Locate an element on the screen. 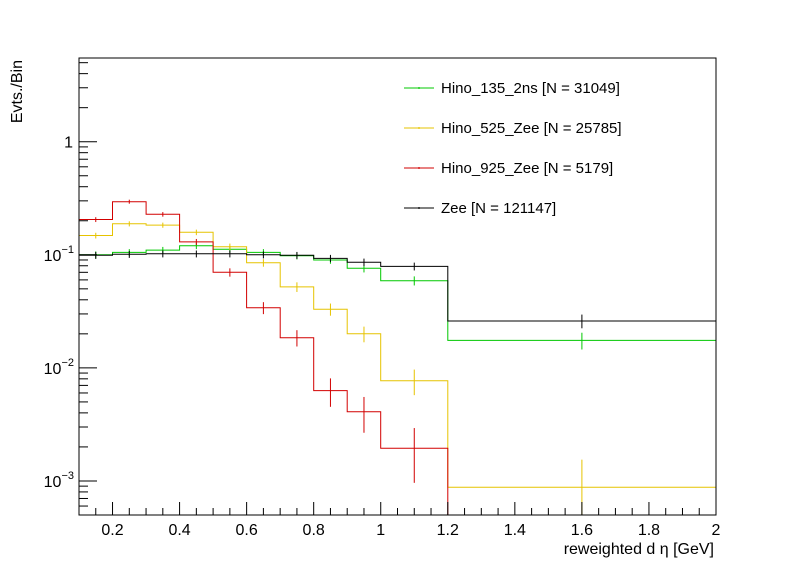 This screenshot has height=577, width=796. legend-entry: Hino_525_Zee [N = 25785] is located at coordinates (513, 128).